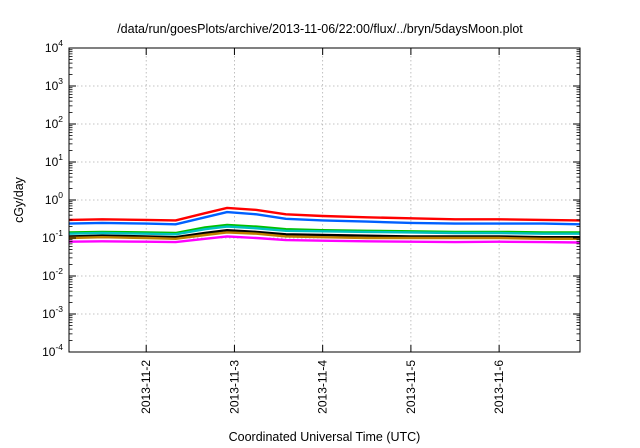 The image size is (640, 448). What do you see at coordinates (499, 387) in the screenshot?
I see `x-tick-label: 2013-11-6` at bounding box center [499, 387].